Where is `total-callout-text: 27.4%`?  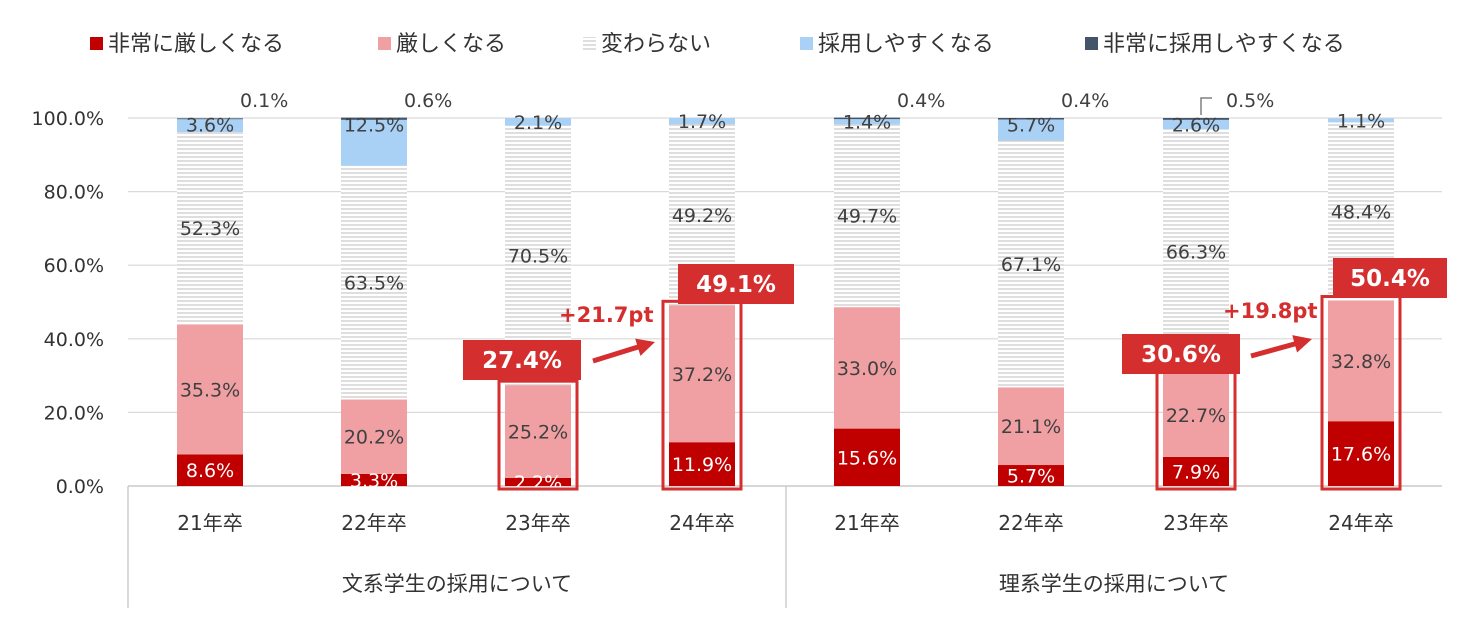 total-callout-text: 27.4% is located at coordinates (522, 361).